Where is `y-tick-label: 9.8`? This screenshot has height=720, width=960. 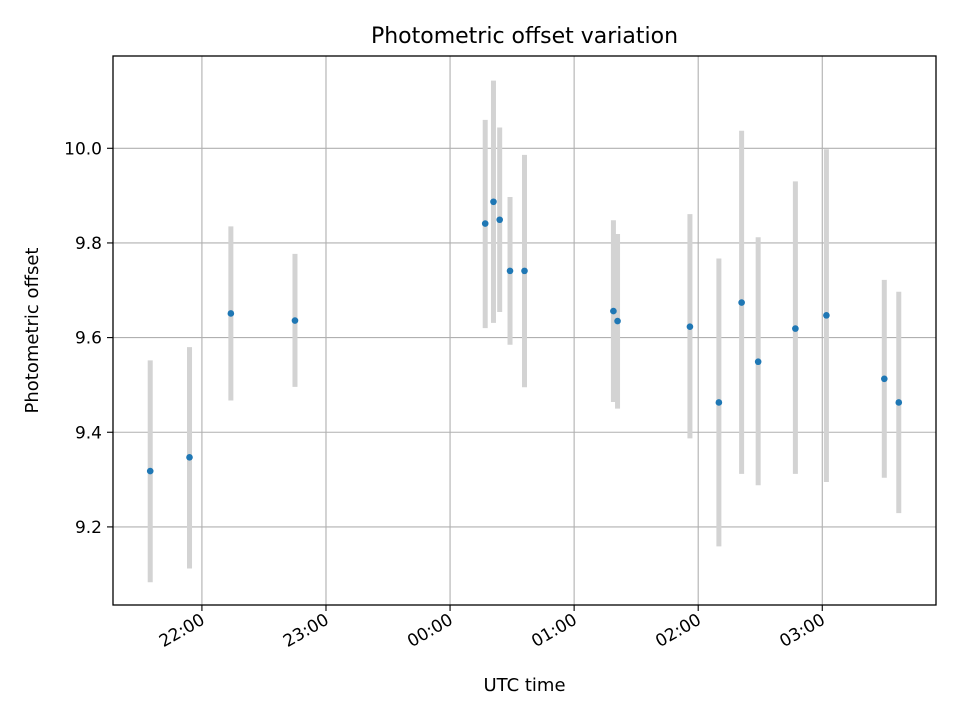
y-tick-label: 9.8 is located at coordinates (88, 244).